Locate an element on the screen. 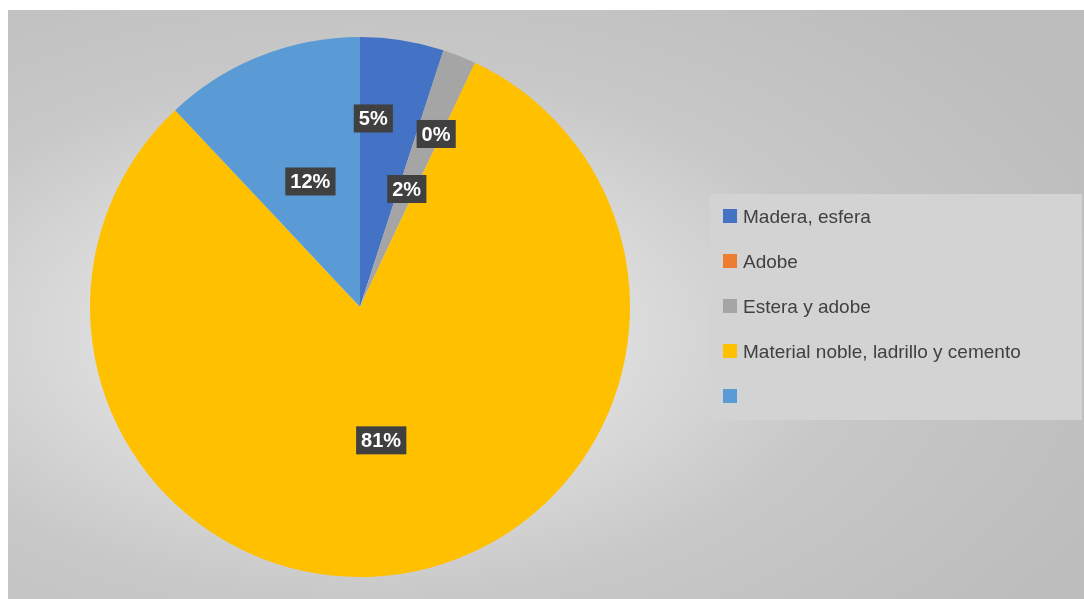 This screenshot has width=1084, height=599. data-label: 81% is located at coordinates (381, 440).